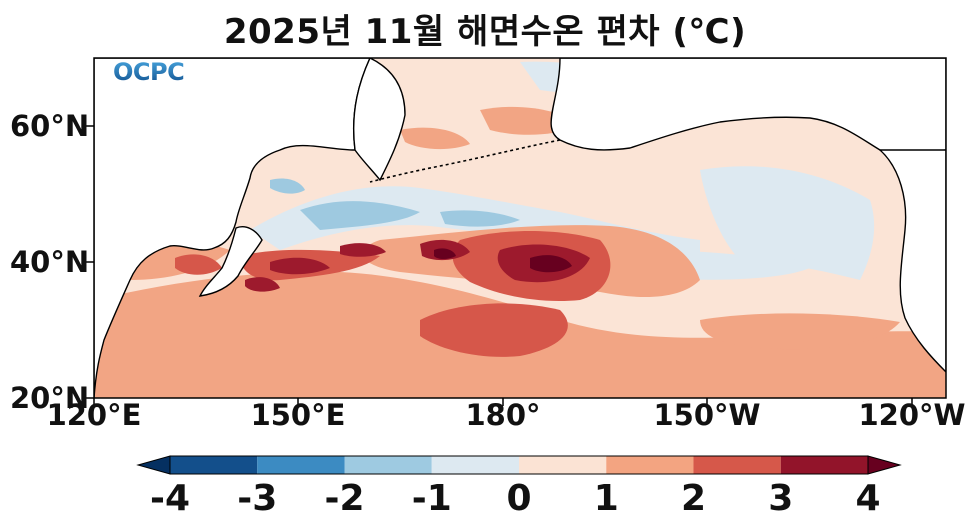 The image size is (970, 532). I want to click on lon-label-150w: 150°W, so click(707, 415).